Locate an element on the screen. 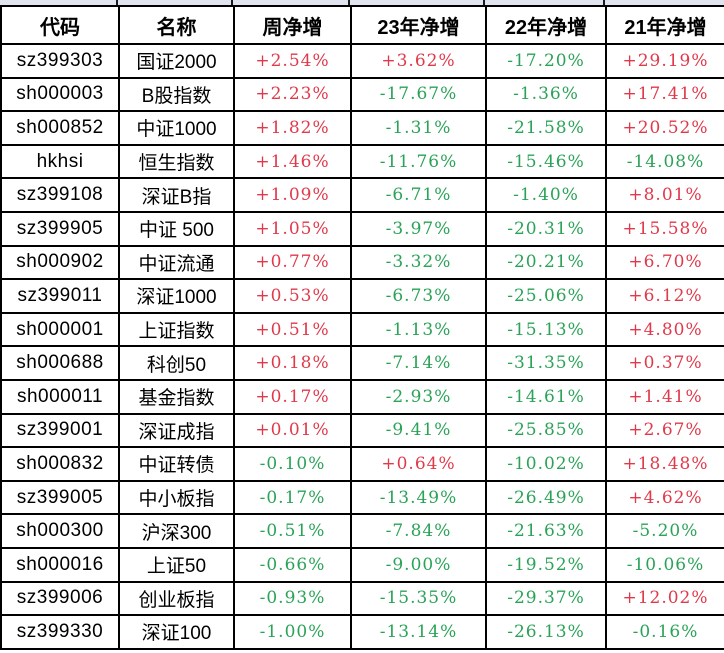 The height and width of the screenshot is (653, 724). code-cell: sh000902 is located at coordinates (60, 262).